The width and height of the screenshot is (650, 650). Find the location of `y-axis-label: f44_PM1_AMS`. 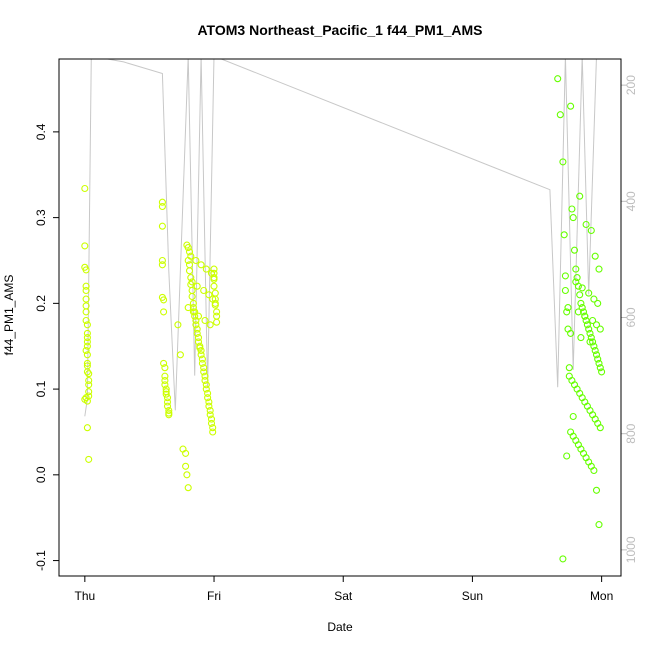

y-axis-label: f44_PM1_AMS is located at coordinates (9, 315).